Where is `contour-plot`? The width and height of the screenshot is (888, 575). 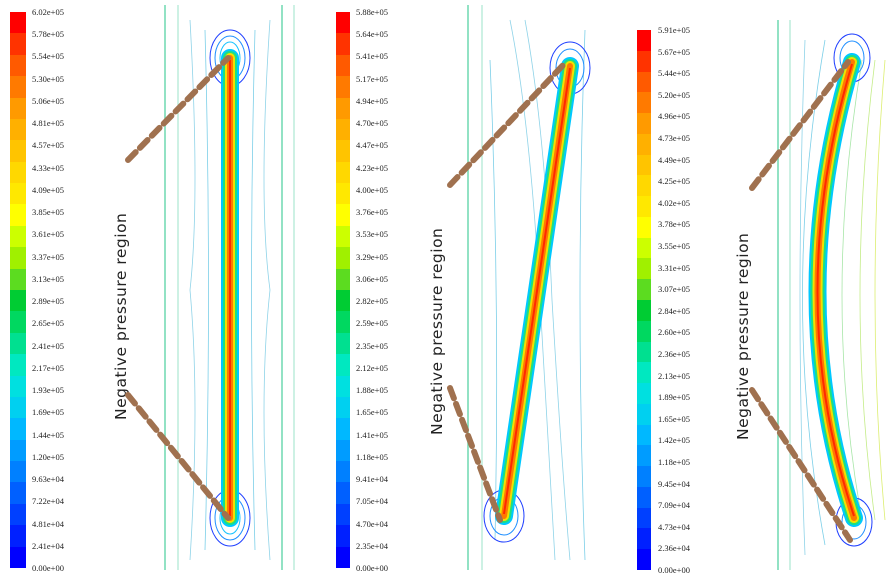 contour-plot is located at coordinates (817, 295).